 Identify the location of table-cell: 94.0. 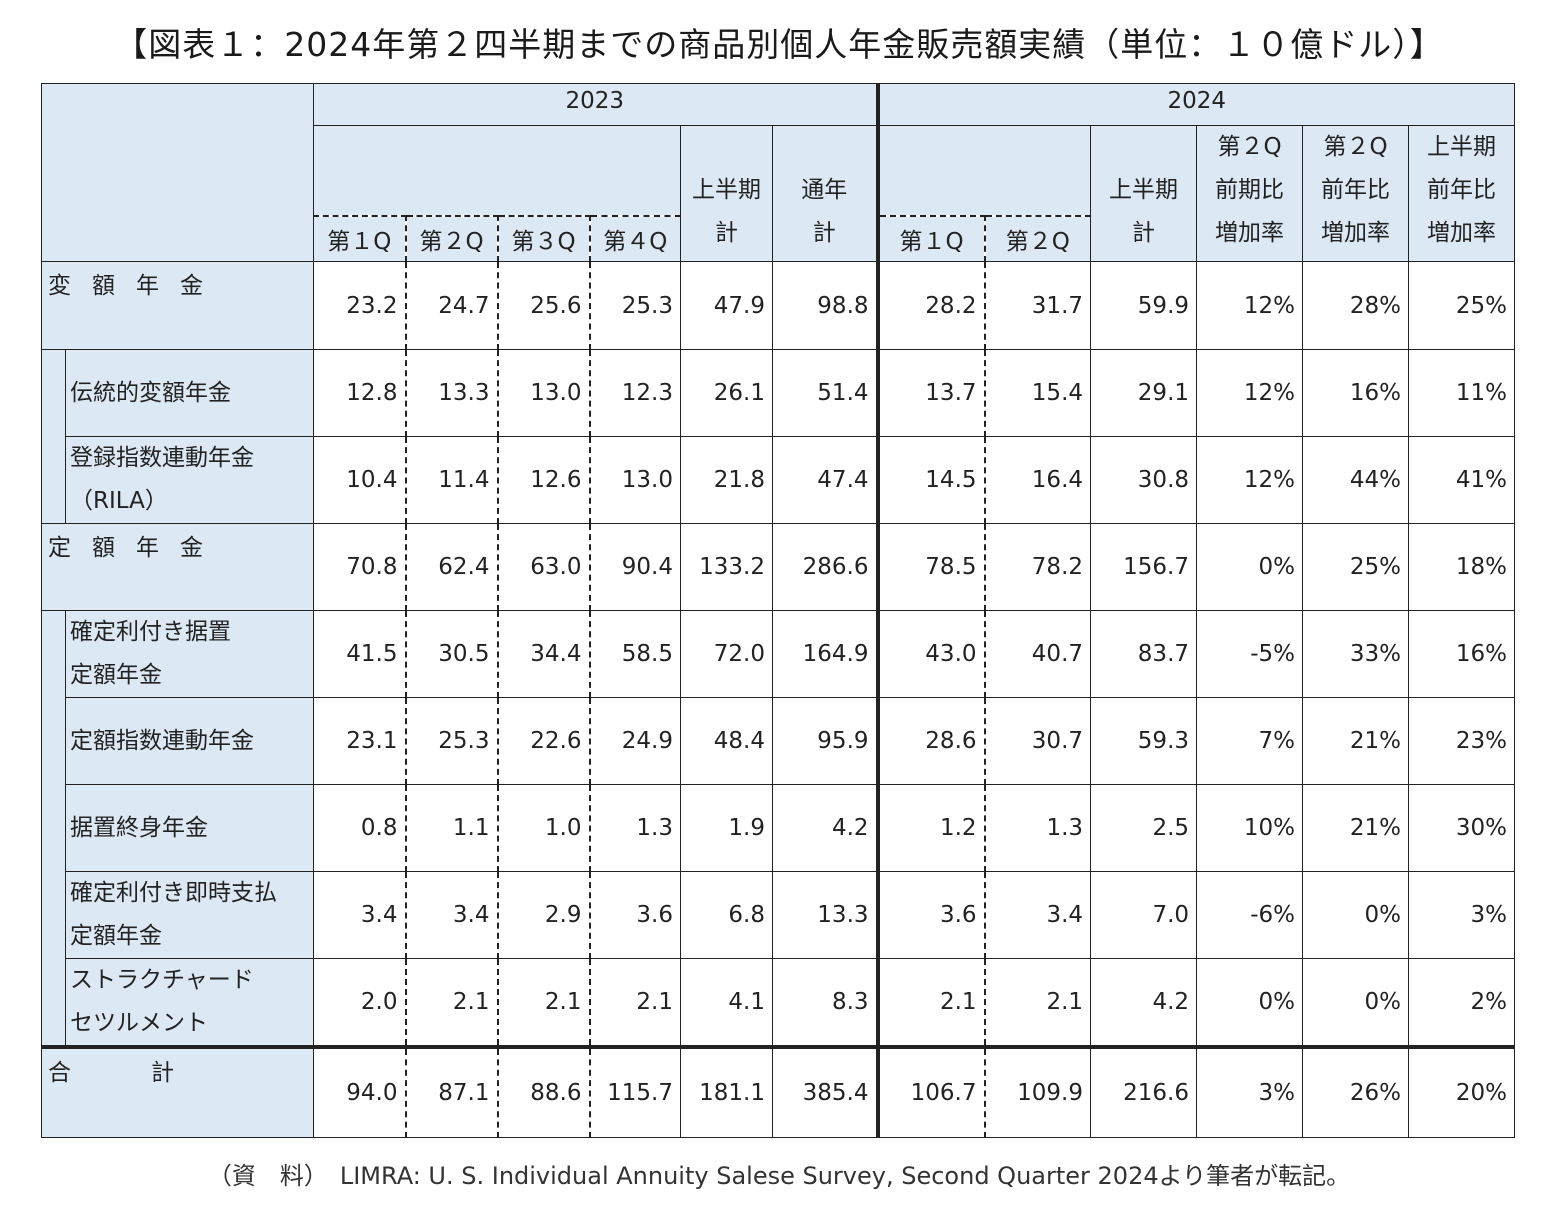
(360, 1091).